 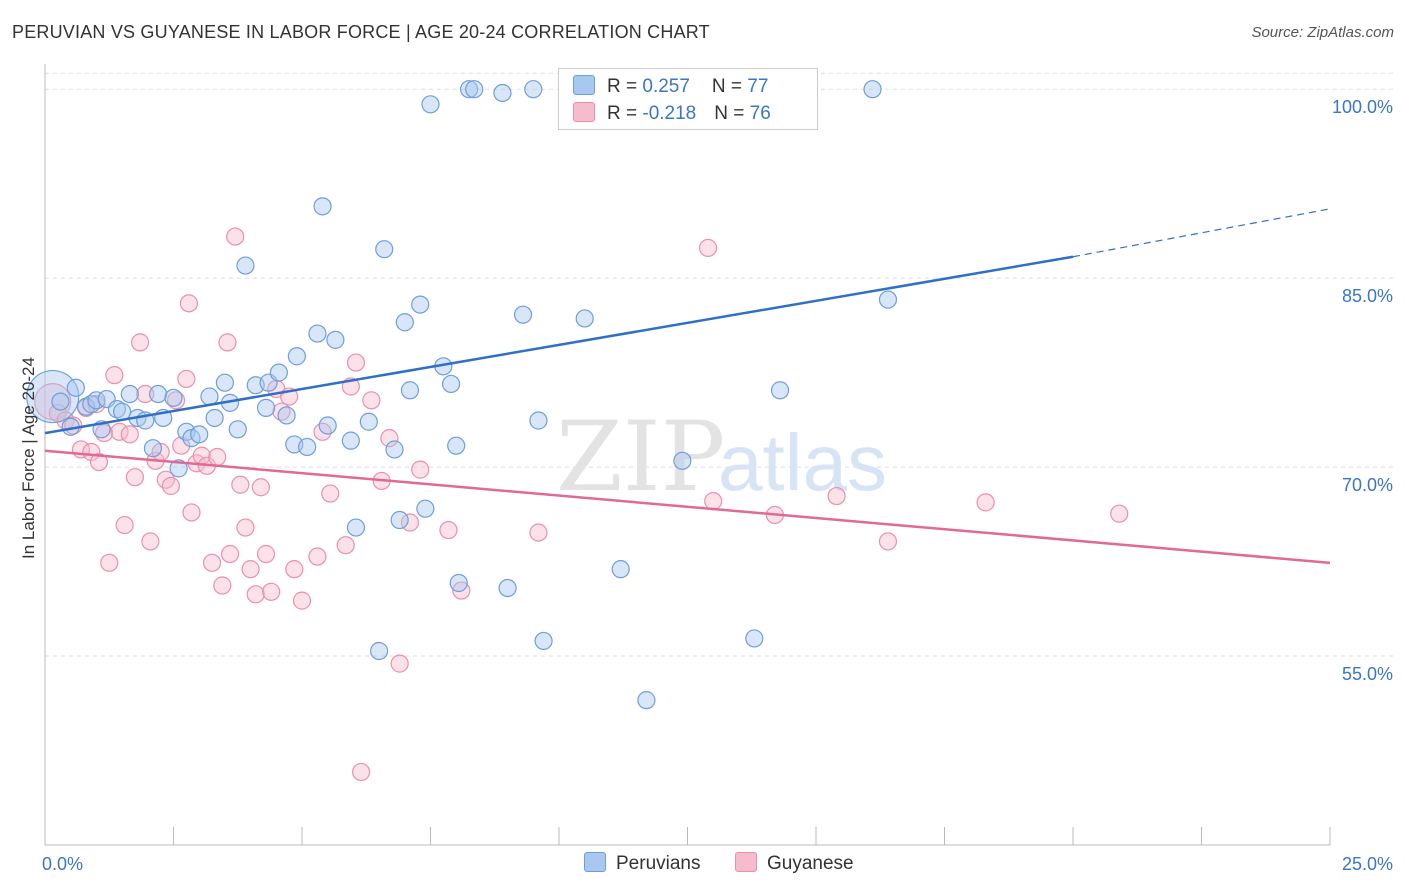 What do you see at coordinates (62, 864) in the screenshot?
I see `x-tick-label: 0.0%` at bounding box center [62, 864].